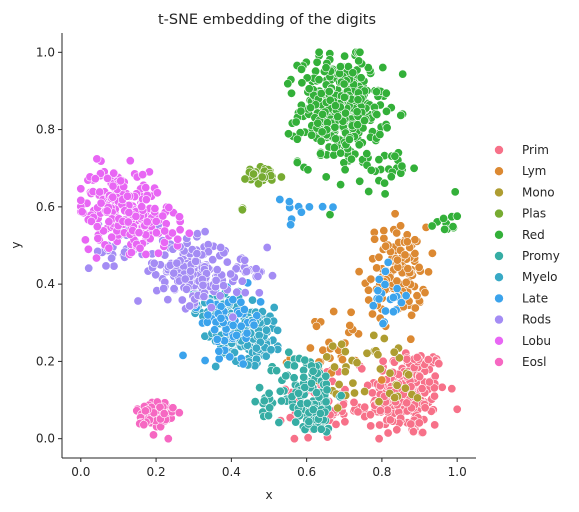 The width and height of the screenshot is (579, 512). I want to click on legend-label-rods: Rods, so click(536, 320).